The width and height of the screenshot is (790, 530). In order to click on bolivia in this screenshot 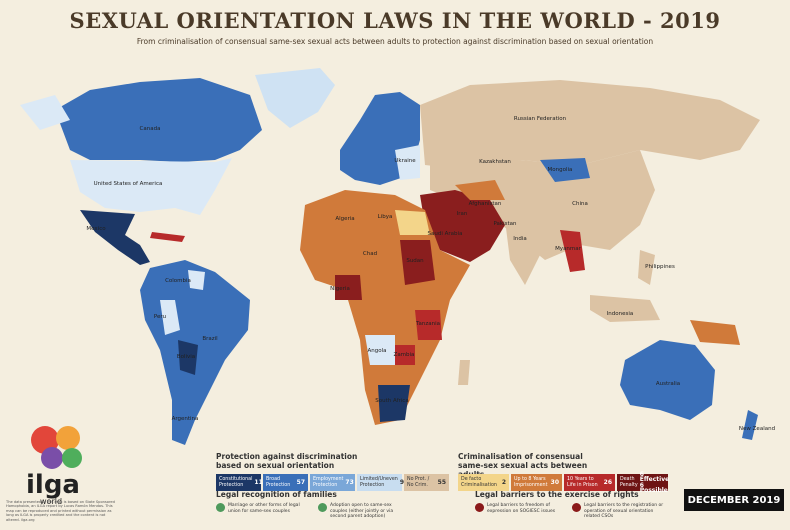, I will do `click(188, 357)`.